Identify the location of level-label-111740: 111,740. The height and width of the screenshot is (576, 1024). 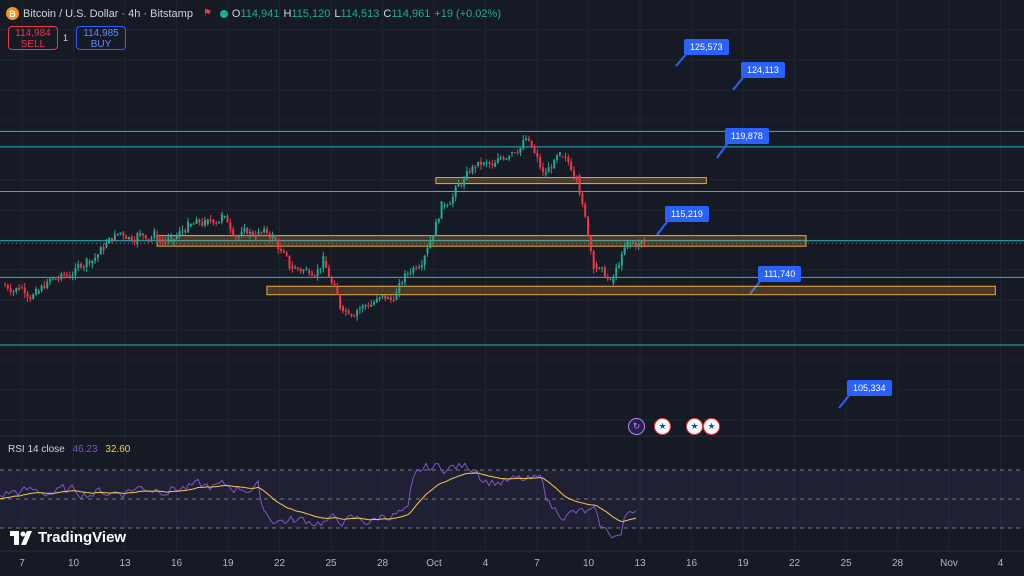
(780, 274).